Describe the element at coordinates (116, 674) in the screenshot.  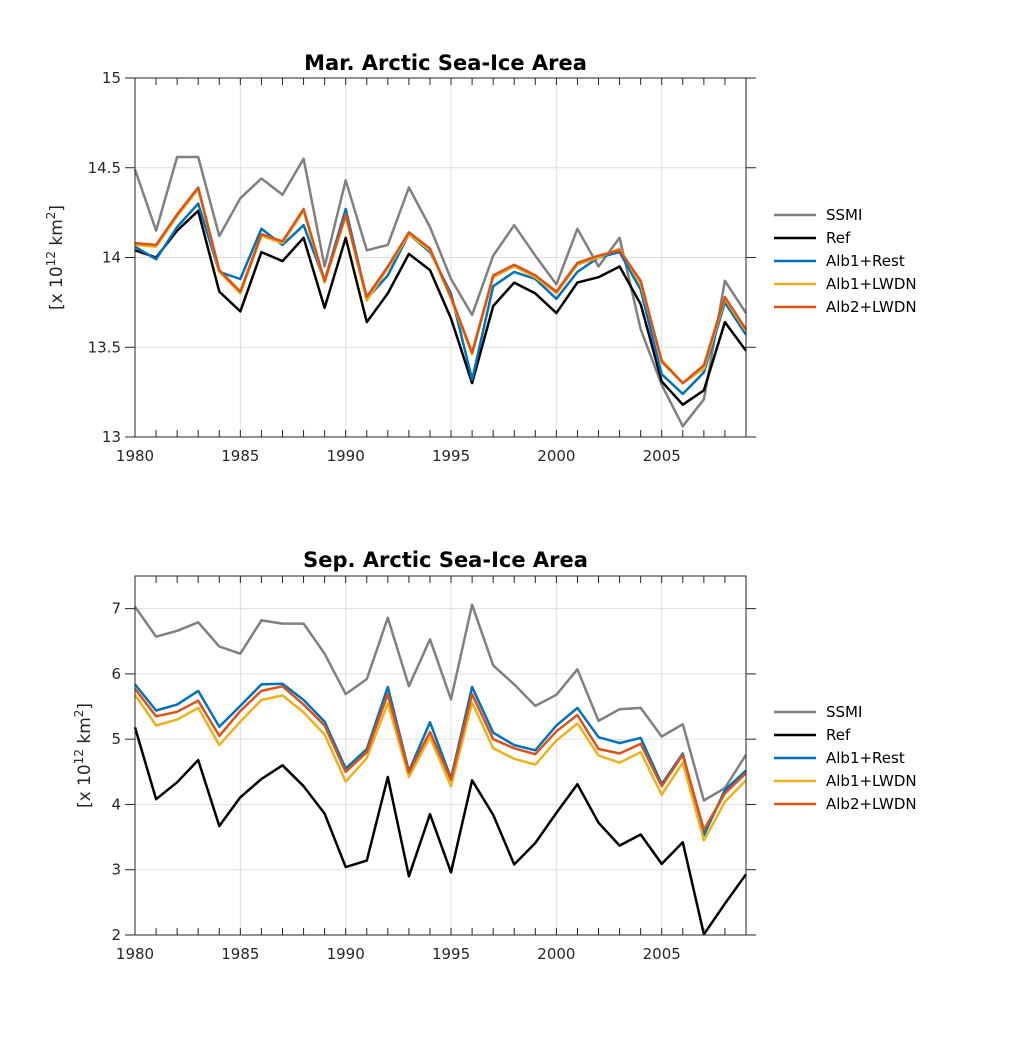
I see `y-tick-label: 6` at that location.